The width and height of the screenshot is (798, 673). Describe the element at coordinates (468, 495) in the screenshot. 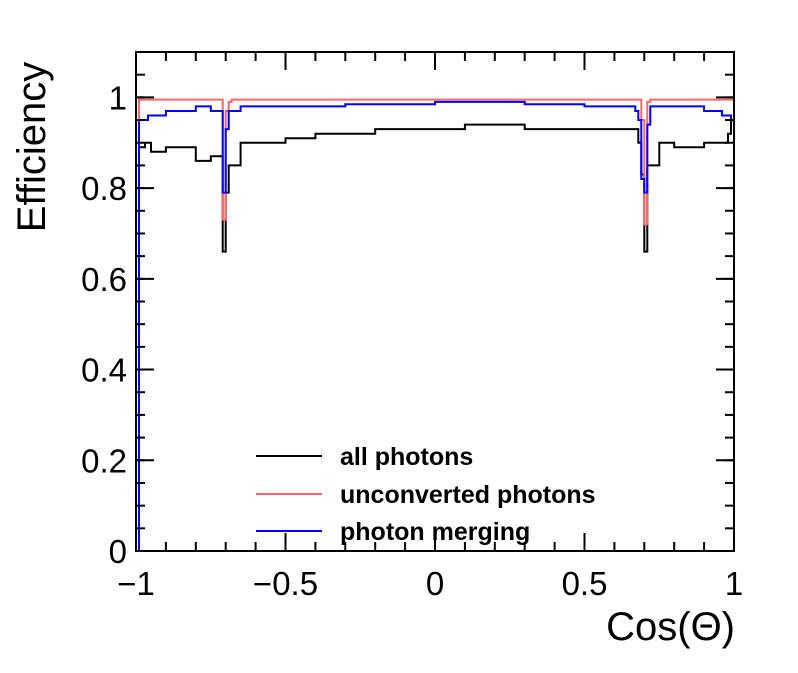

I see `legend-label-unconverted-photons: unconverted photons` at that location.